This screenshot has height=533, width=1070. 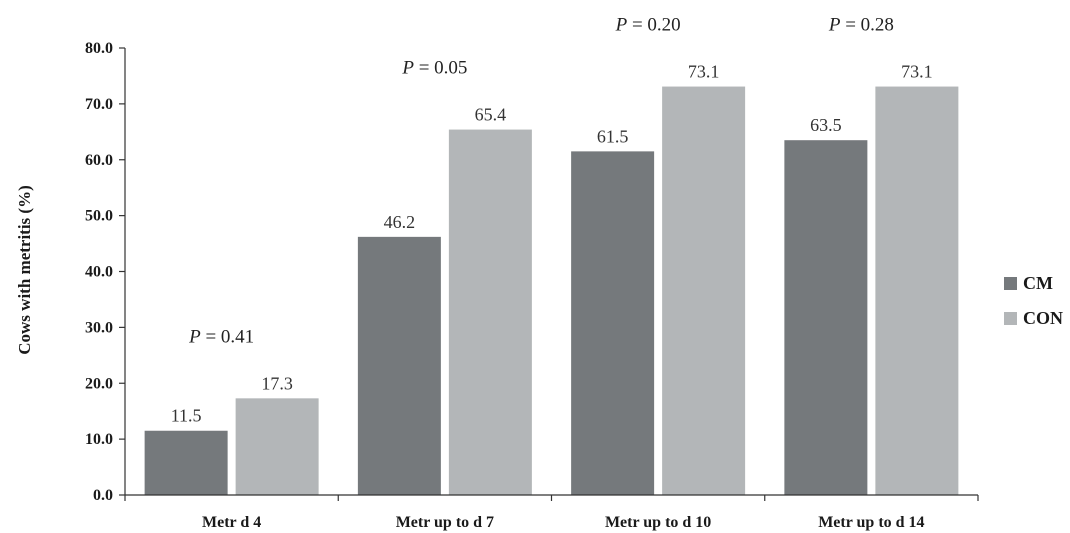 What do you see at coordinates (24, 270) in the screenshot?
I see `y-axis-title: Cows with metritis (%)` at bounding box center [24, 270].